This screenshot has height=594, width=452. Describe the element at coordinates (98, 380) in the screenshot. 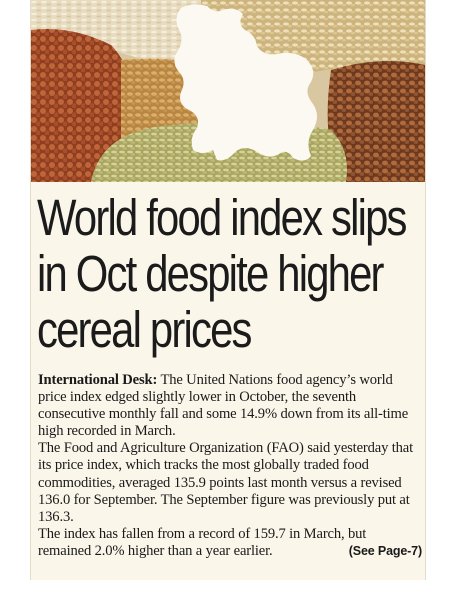

I see `byline: International Desk:` at that location.